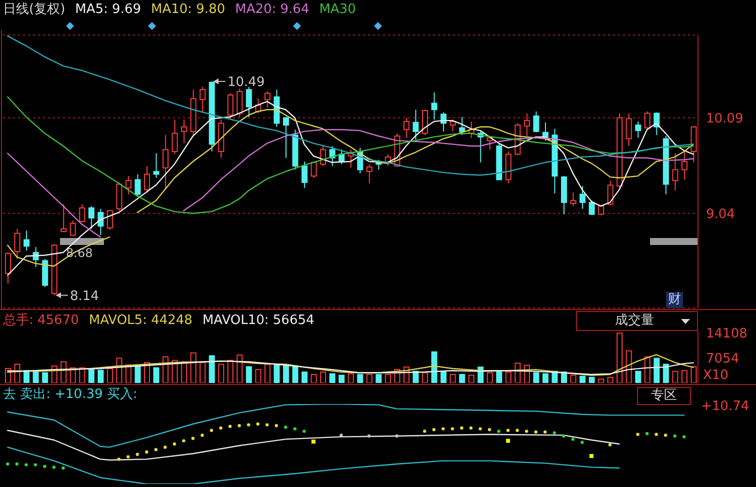  What do you see at coordinates (337, 10) in the screenshot?
I see `text: MA30` at bounding box center [337, 10].